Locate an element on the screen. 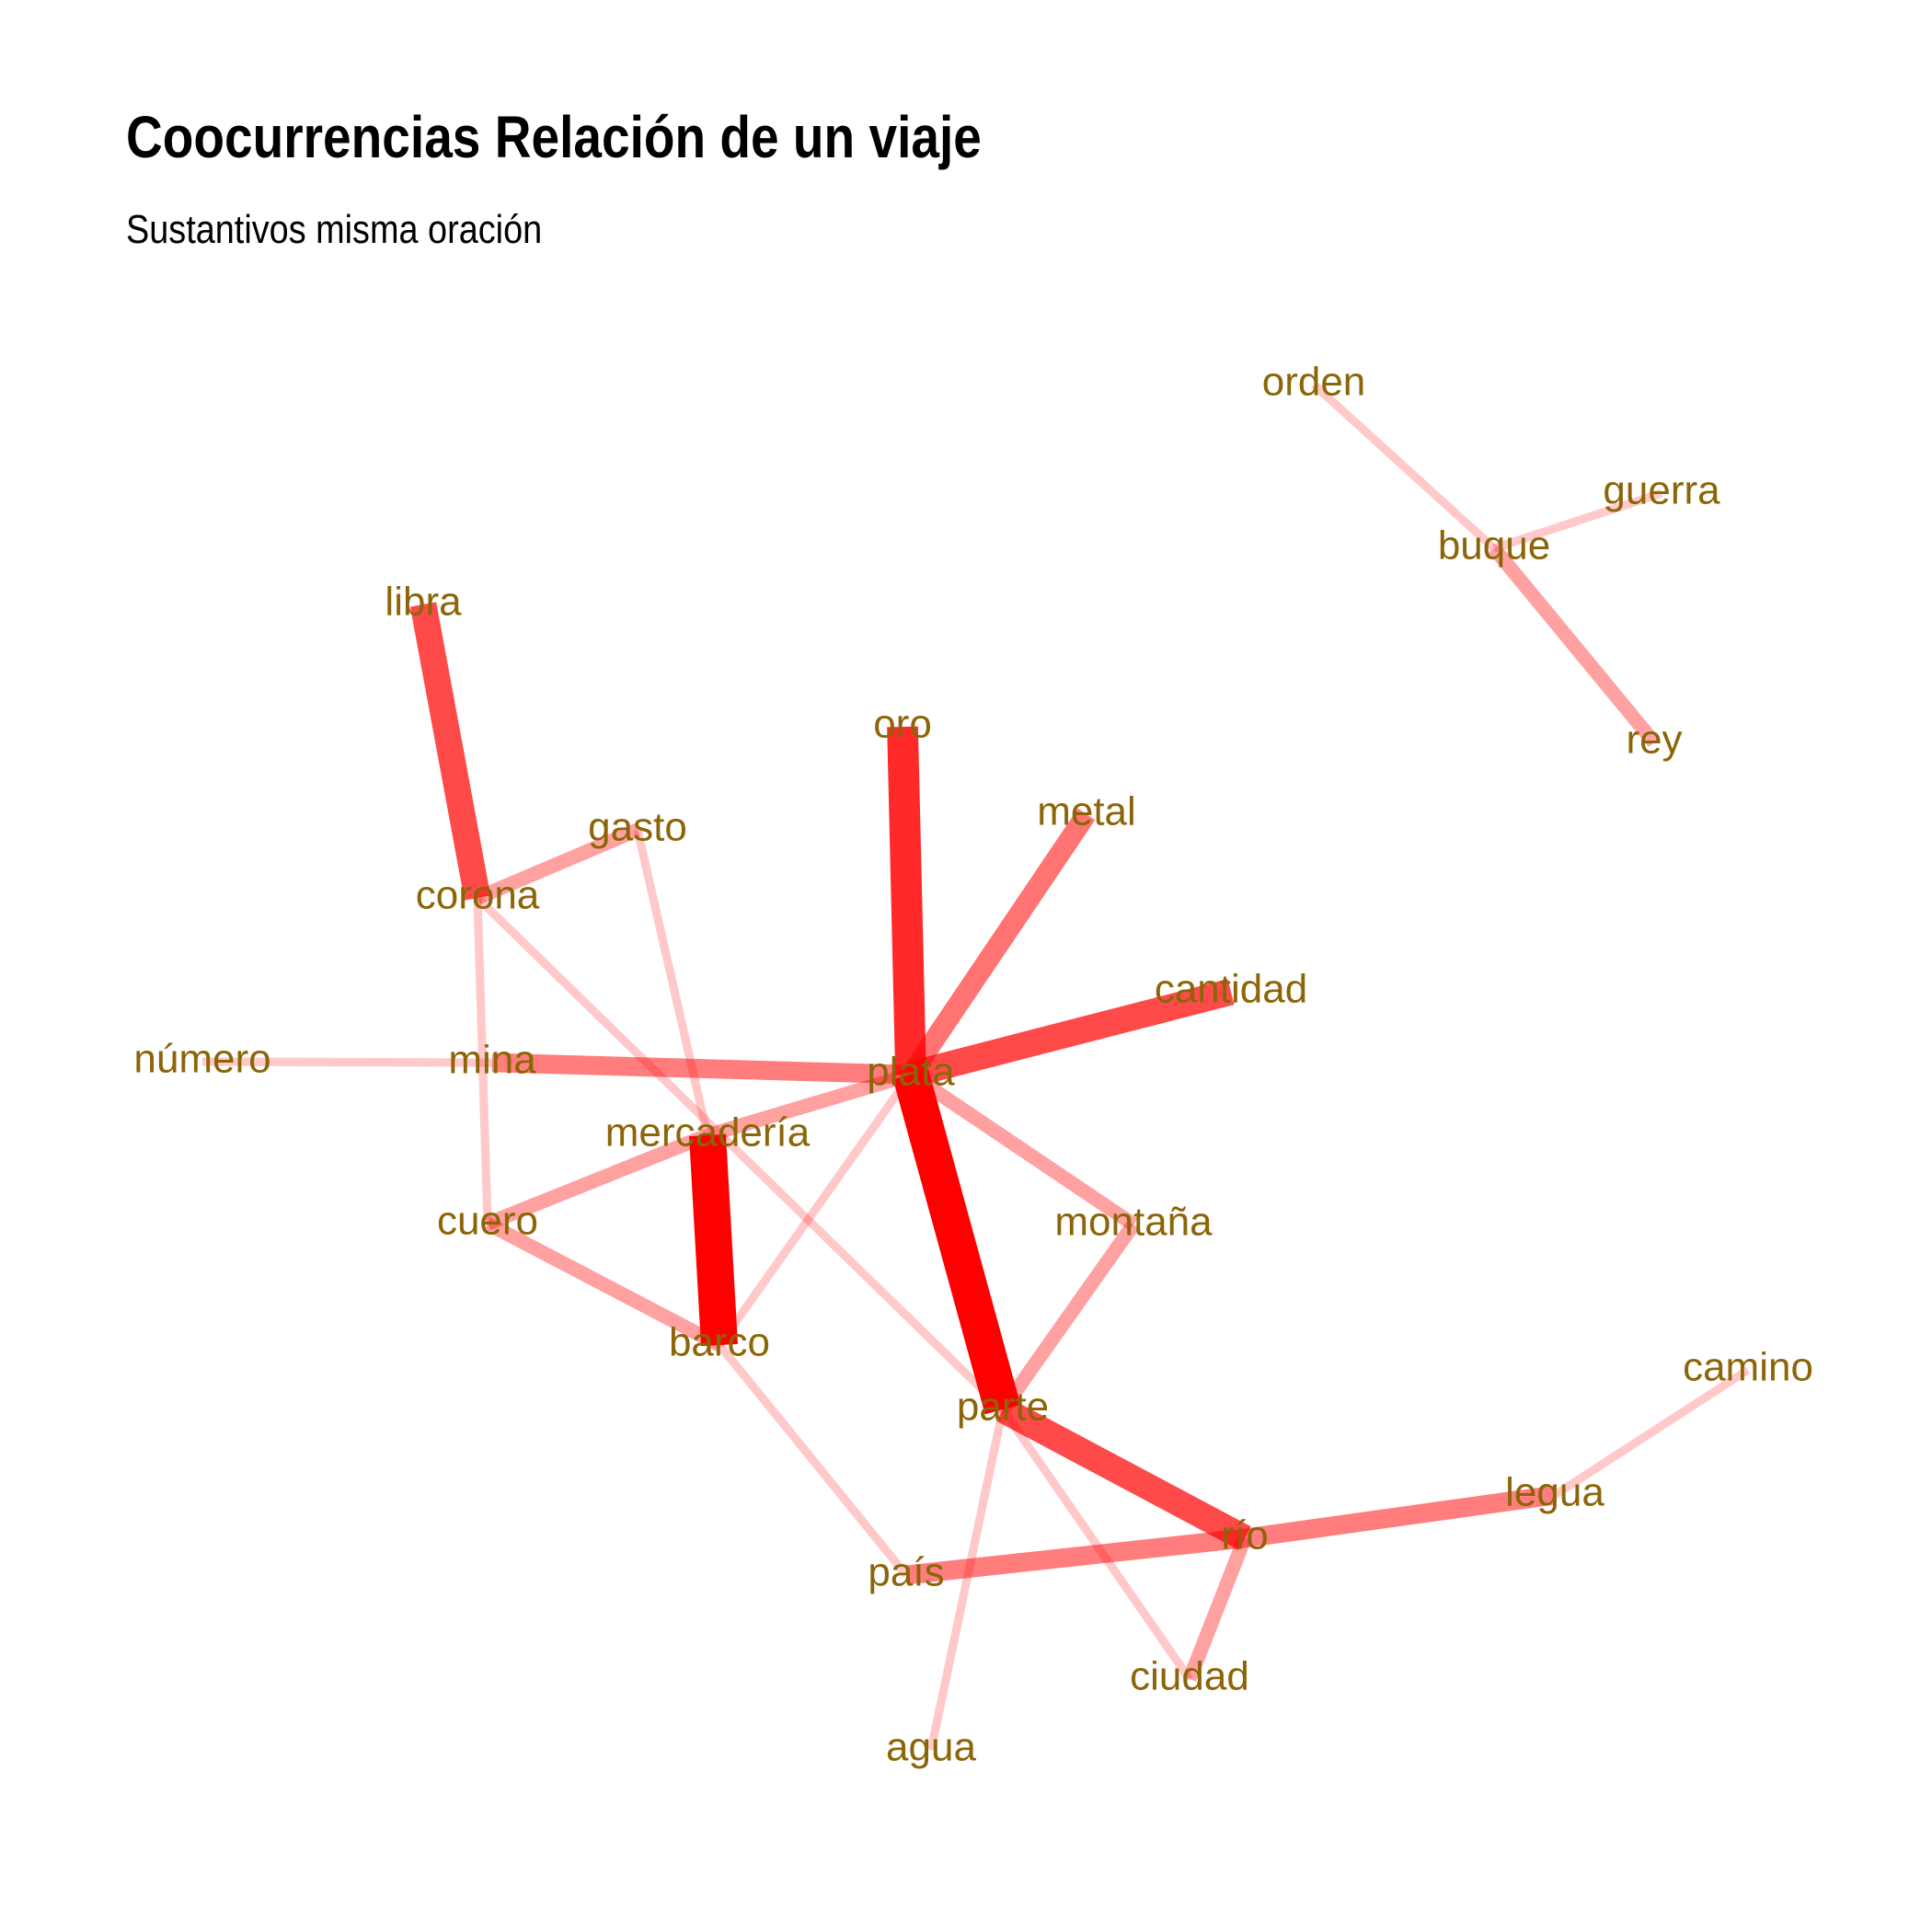 The width and height of the screenshot is (1932, 1932). edge-plata-parte is located at coordinates (956, 1242).